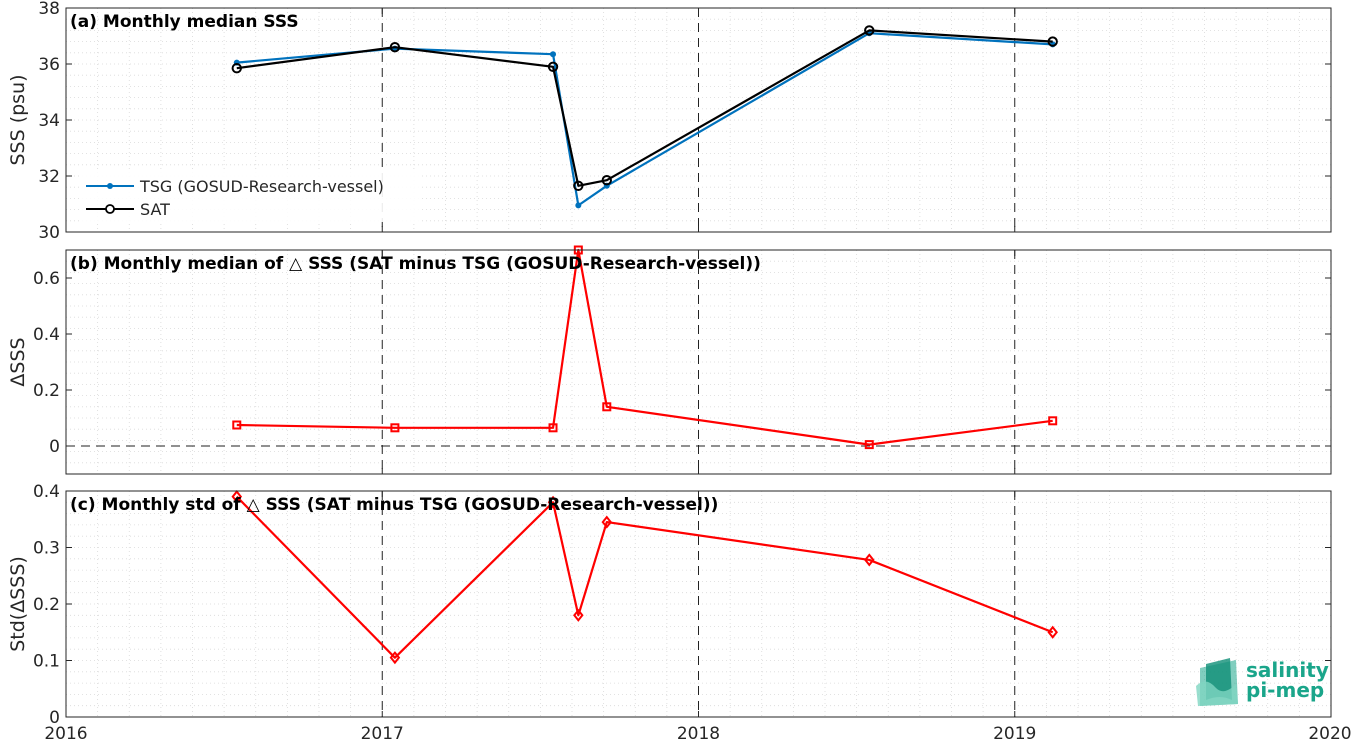 This screenshot has height=745, width=1356. Describe the element at coordinates (49, 65) in the screenshot. I see `y-tick-label: 36` at that location.